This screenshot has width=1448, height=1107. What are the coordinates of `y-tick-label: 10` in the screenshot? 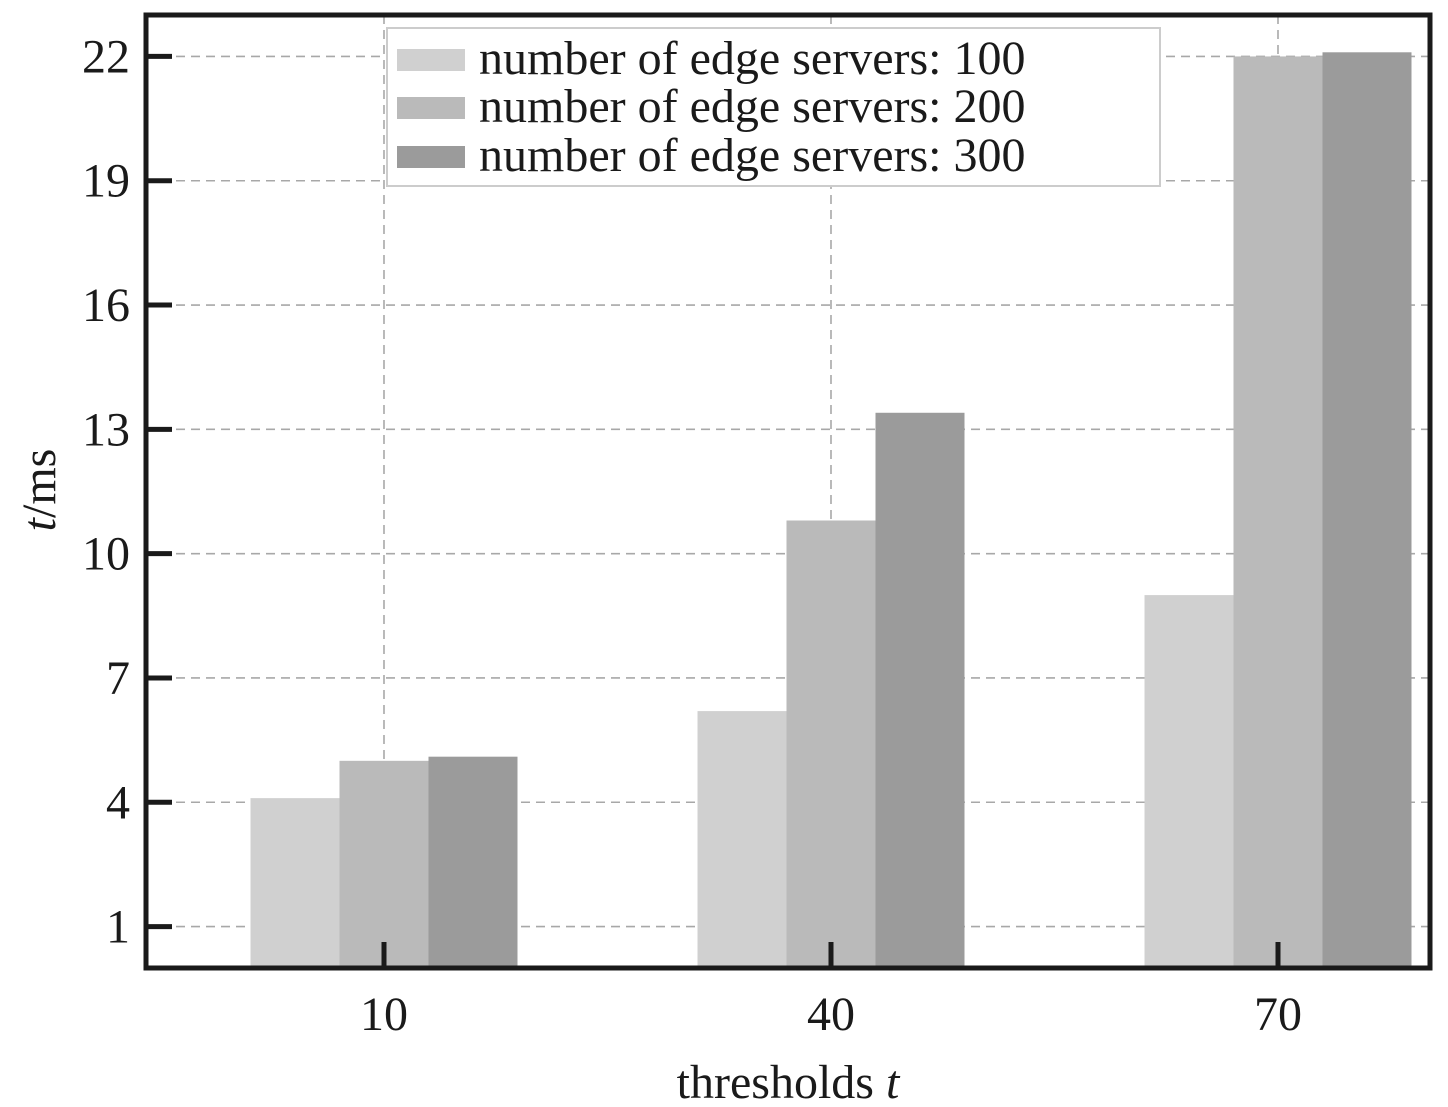 It's located at (106, 554).